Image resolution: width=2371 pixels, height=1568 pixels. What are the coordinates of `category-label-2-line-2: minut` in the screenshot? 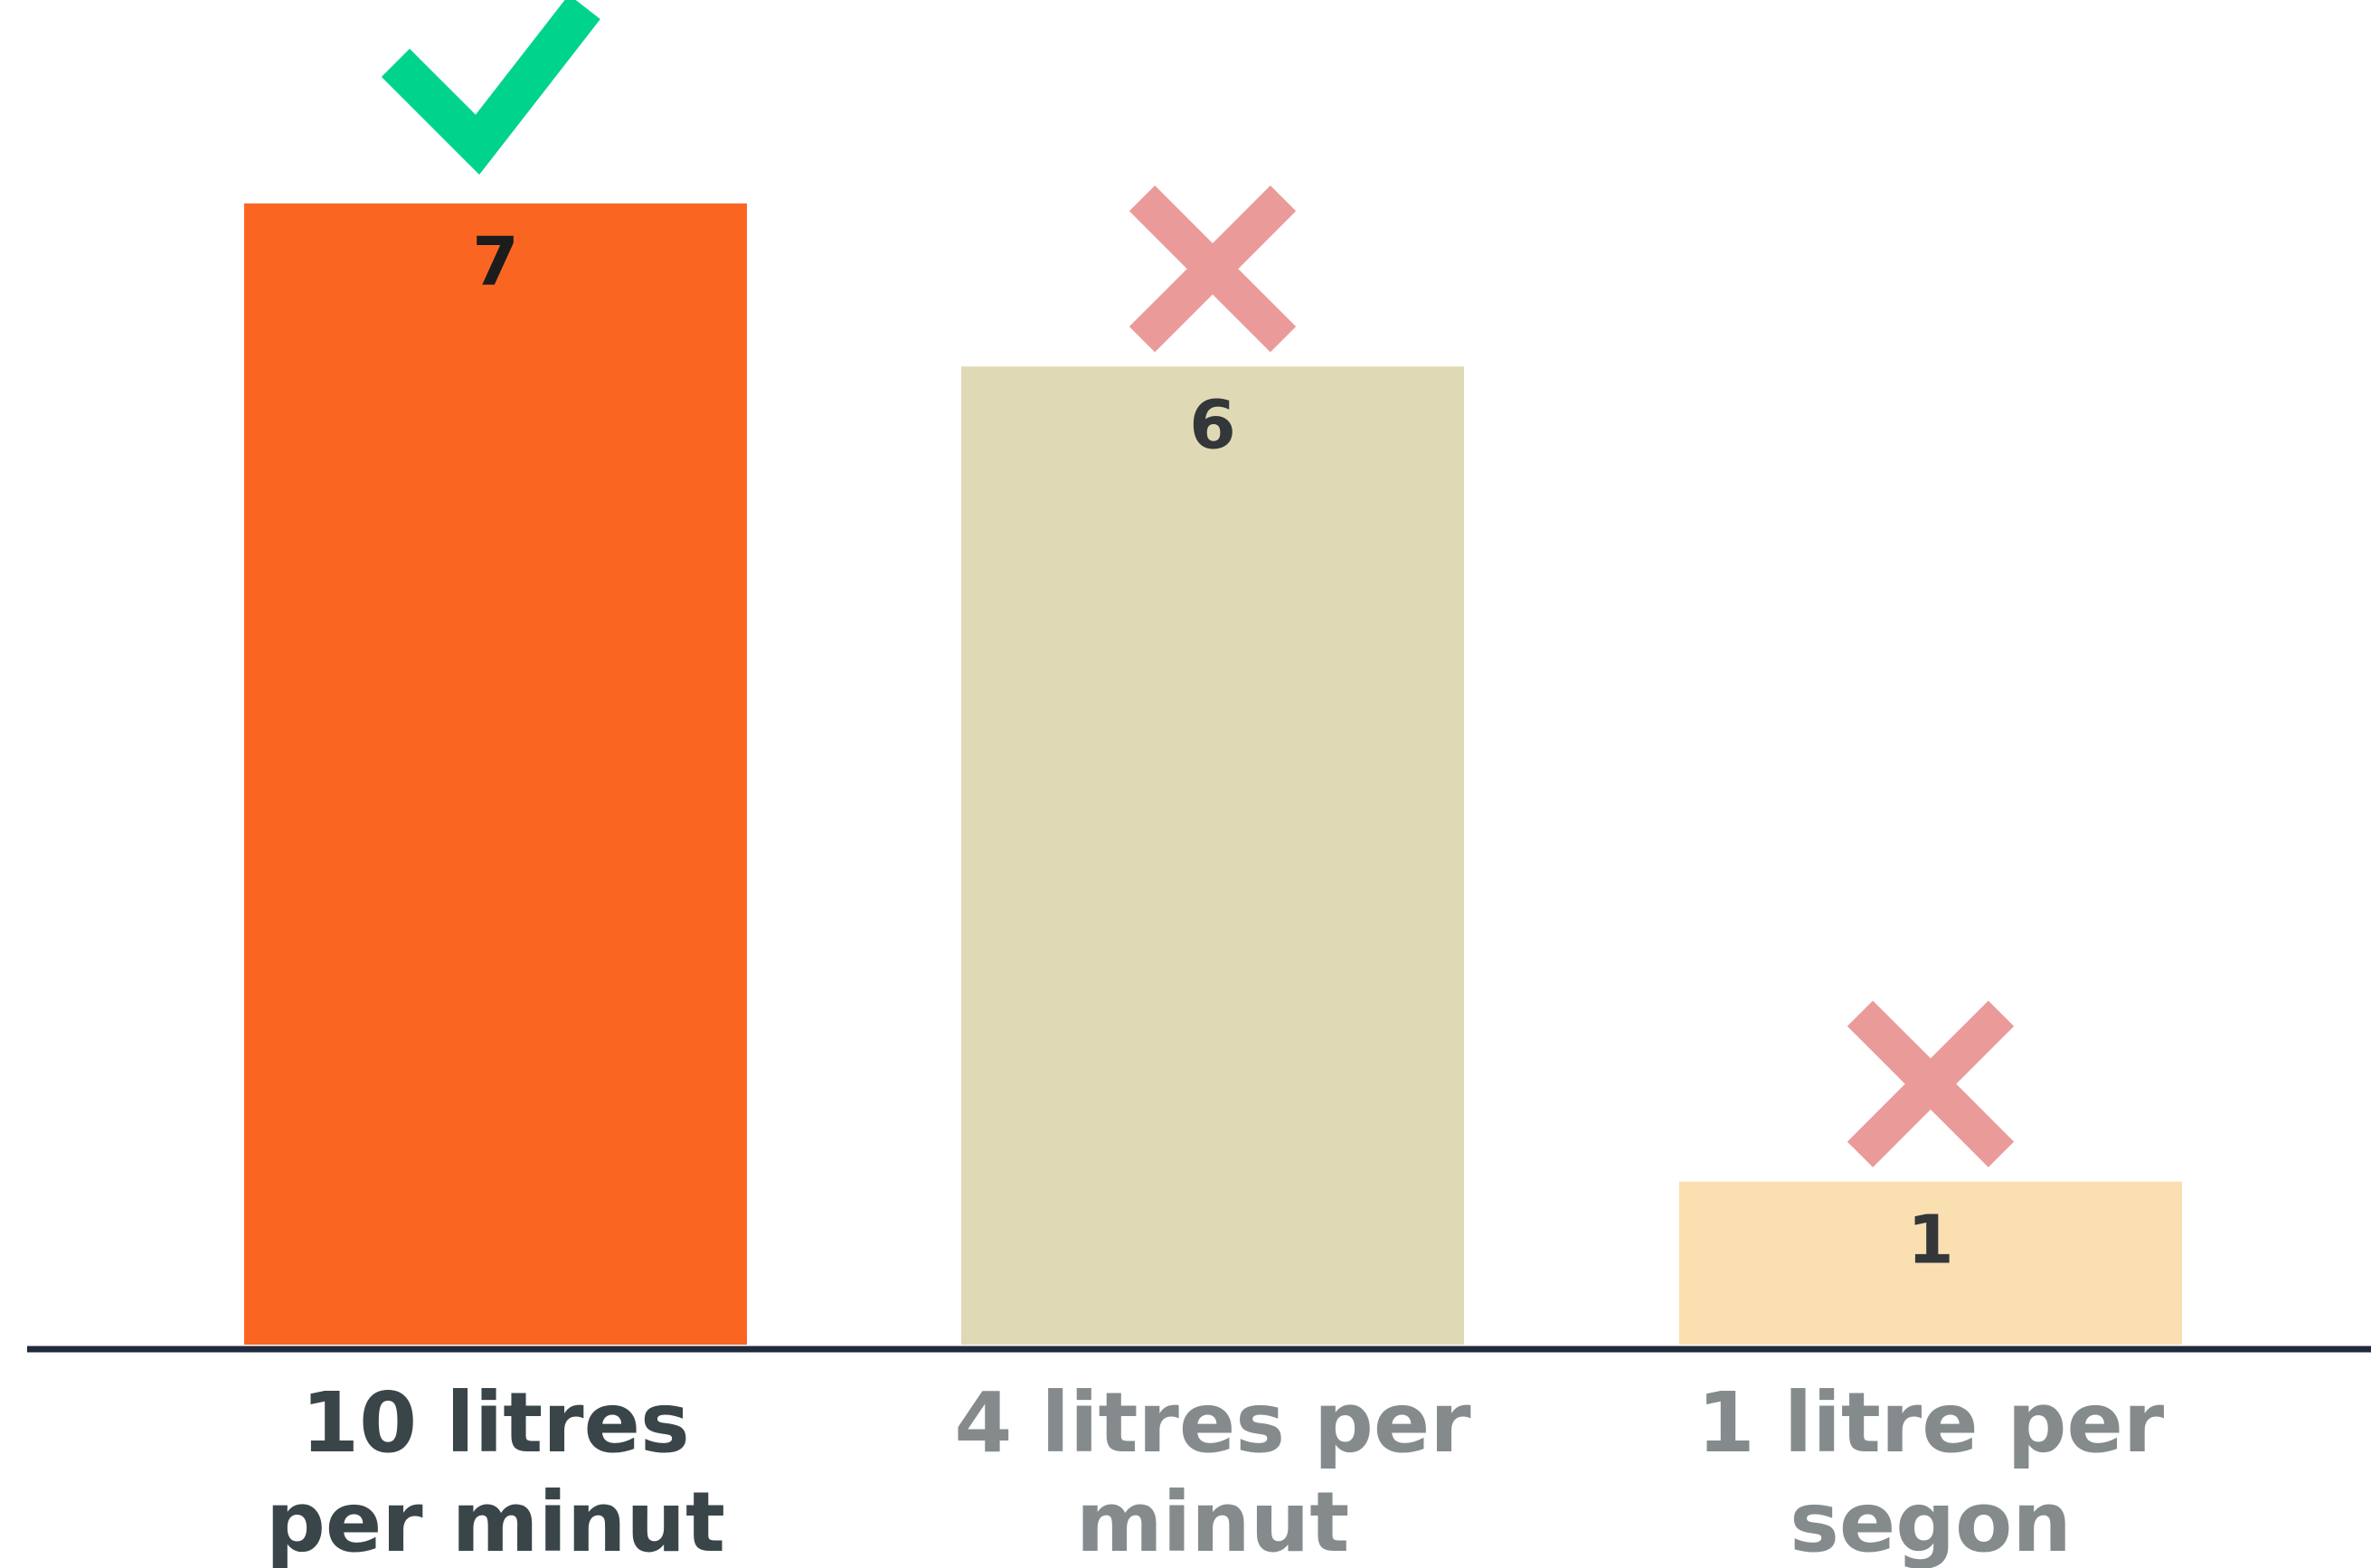 It's located at (1213, 1521).